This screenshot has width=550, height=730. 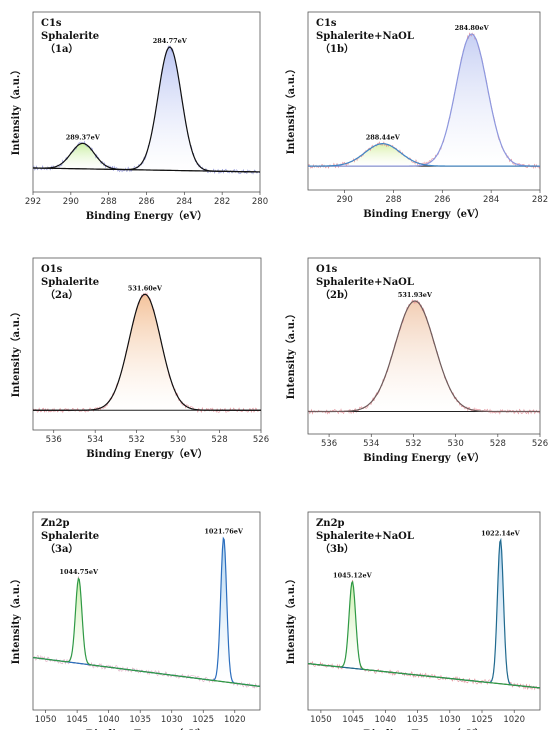 I want to click on x-tick-label: 292, so click(x=33, y=202).